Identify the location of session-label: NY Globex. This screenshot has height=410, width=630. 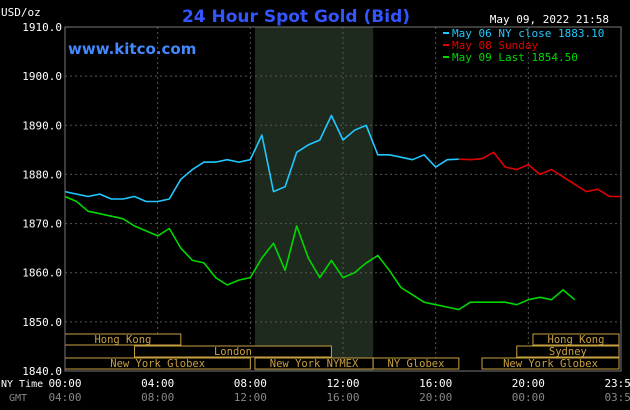
(416, 364).